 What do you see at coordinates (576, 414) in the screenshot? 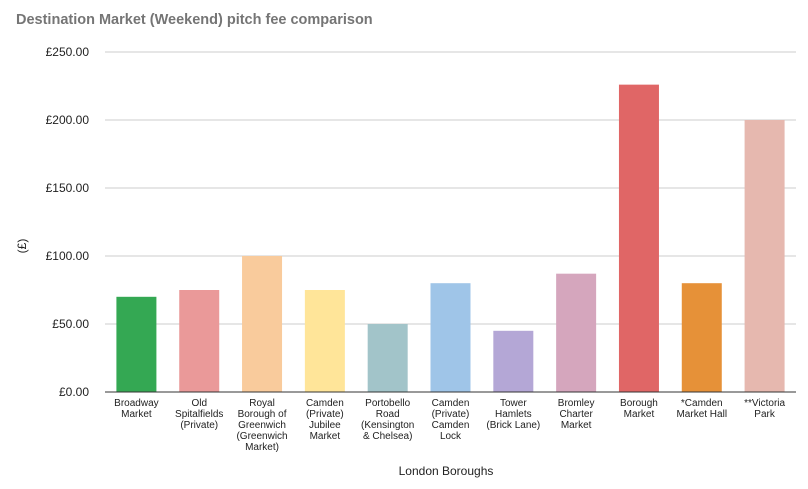
I see `x-category-label: Bromley Charter Market` at bounding box center [576, 414].